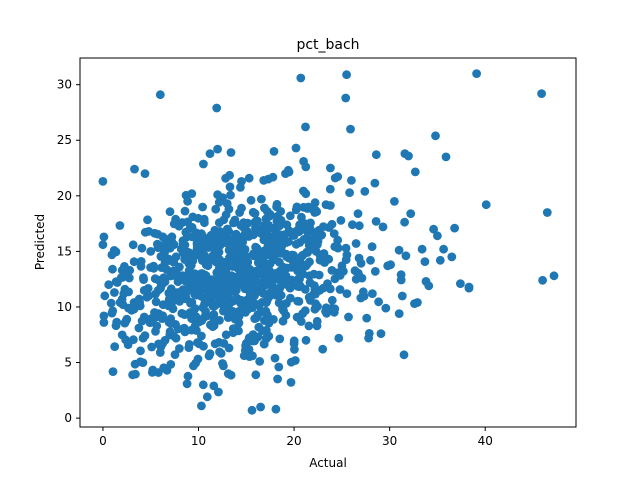  I want to click on y-tick-label: 5, so click(68, 363).